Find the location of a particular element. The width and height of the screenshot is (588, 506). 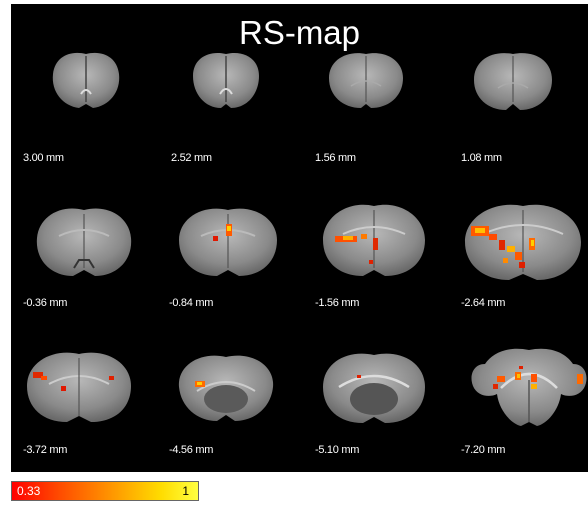

brain-slice-7-image is located at coordinates (374, 240).